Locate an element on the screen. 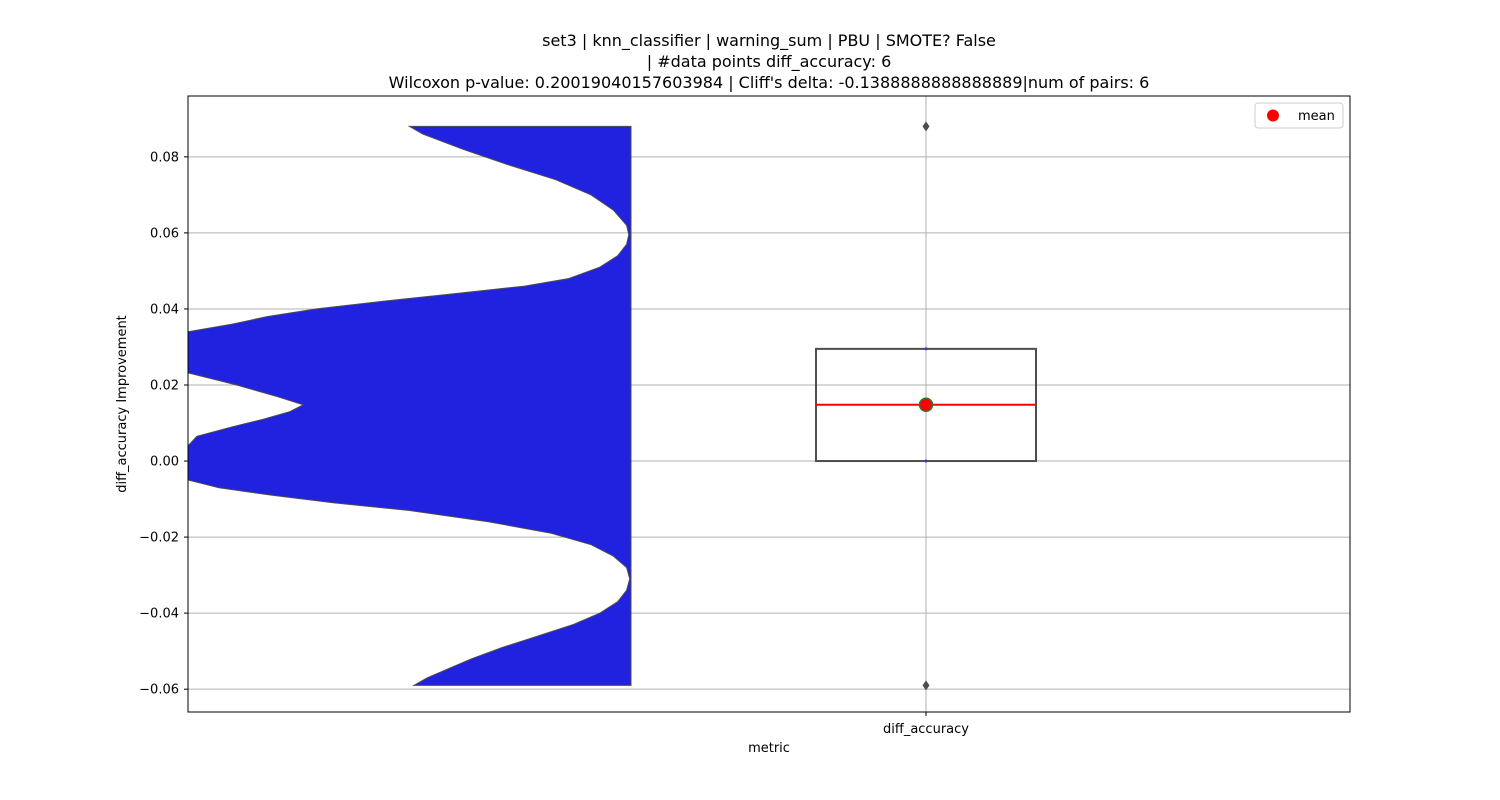 Image resolution: width=1500 pixels, height=800 pixels. legend: mean is located at coordinates (1299, 115).